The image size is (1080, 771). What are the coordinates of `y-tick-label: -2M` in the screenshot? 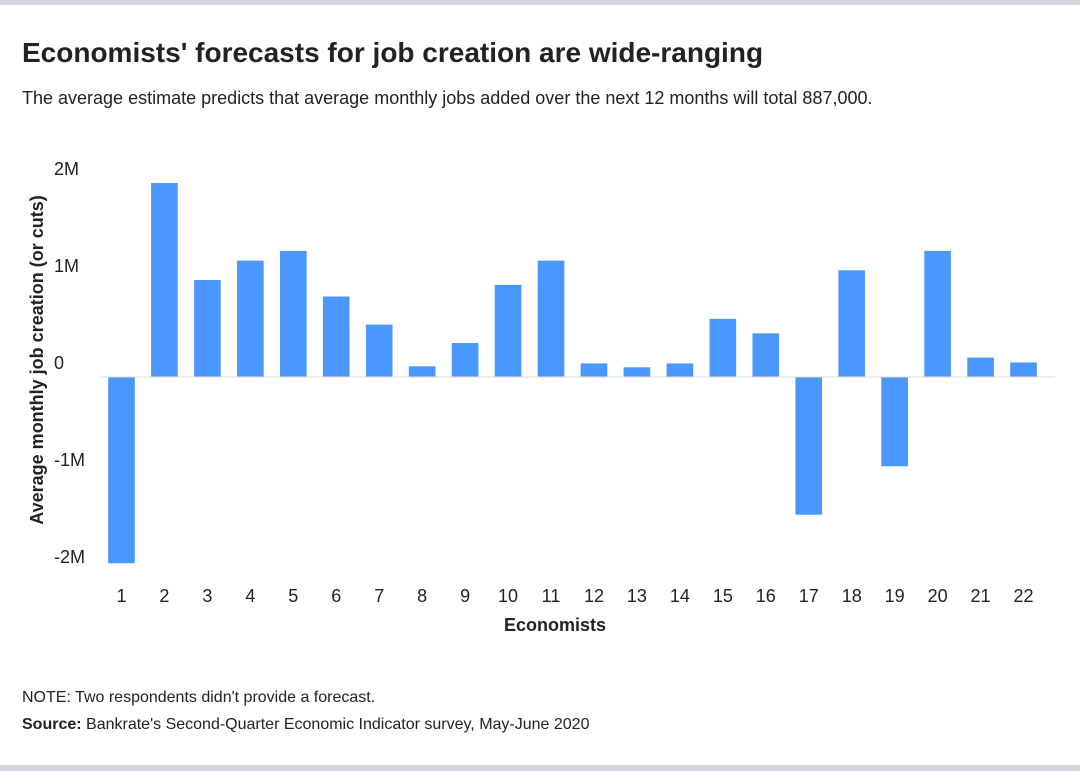 It's located at (69, 557).